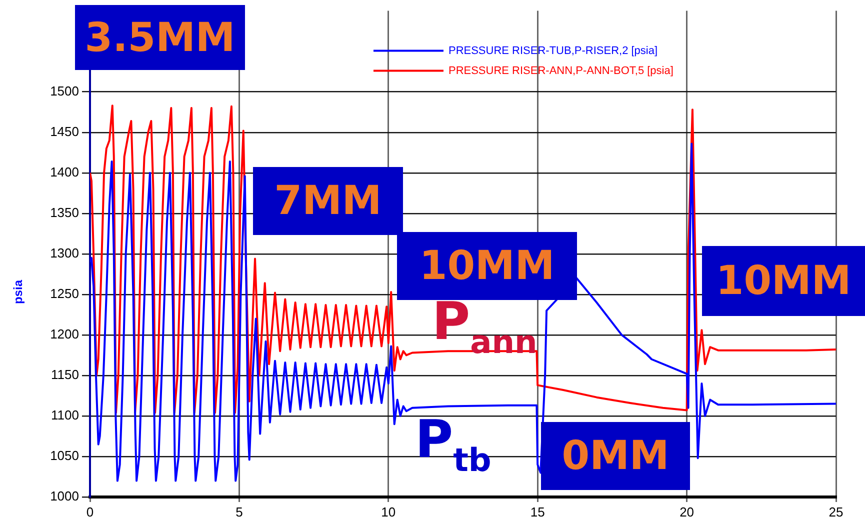 The image size is (865, 530). I want to click on y-tick-label: 1250, so click(64, 293).